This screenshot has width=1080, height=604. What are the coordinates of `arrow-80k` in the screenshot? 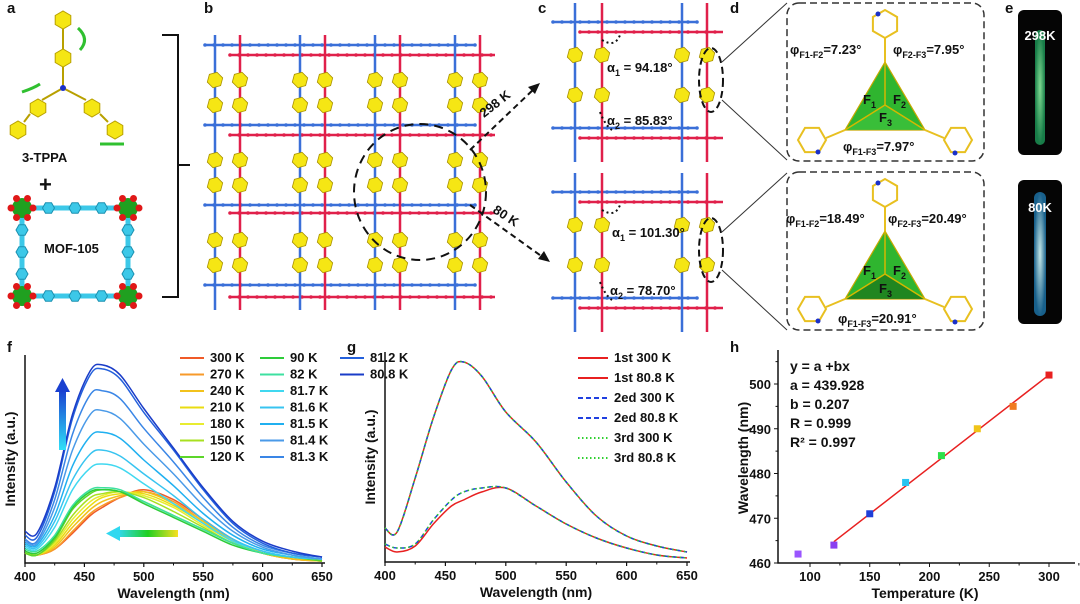 It's located at (509, 233).